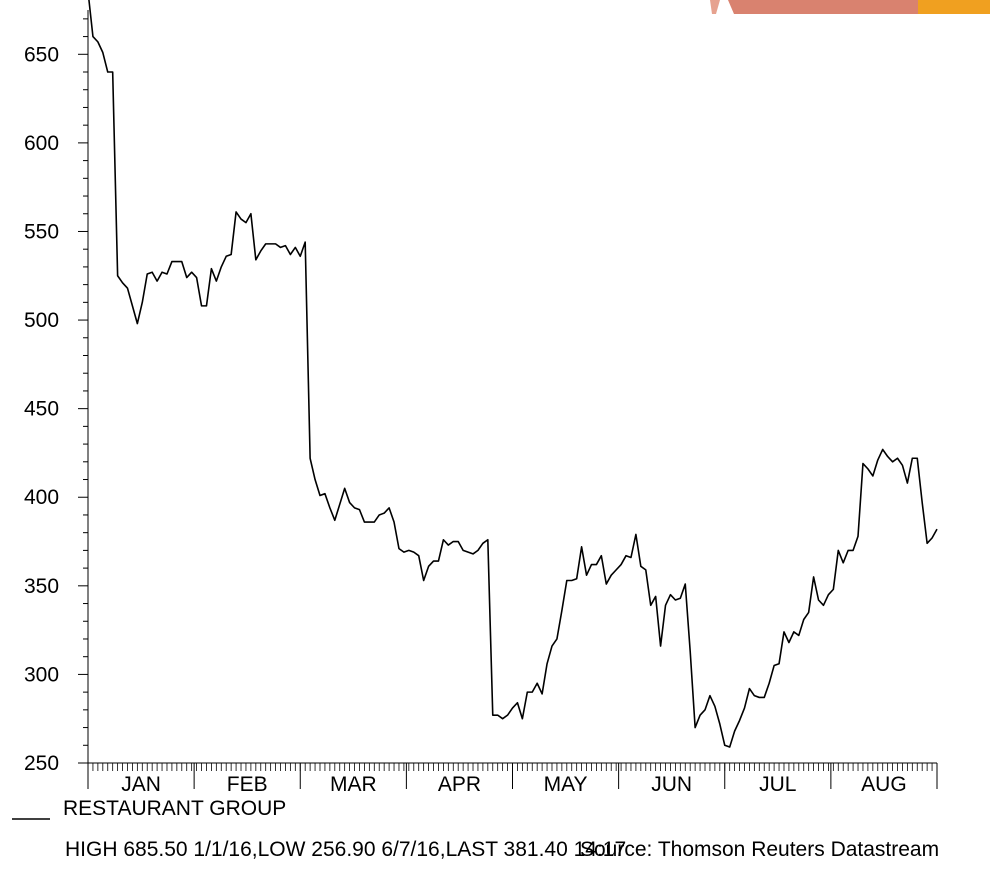 Image resolution: width=990 pixels, height=876 pixels. Describe the element at coordinates (247, 784) in the screenshot. I see `x-tick-label: FEB` at that location.